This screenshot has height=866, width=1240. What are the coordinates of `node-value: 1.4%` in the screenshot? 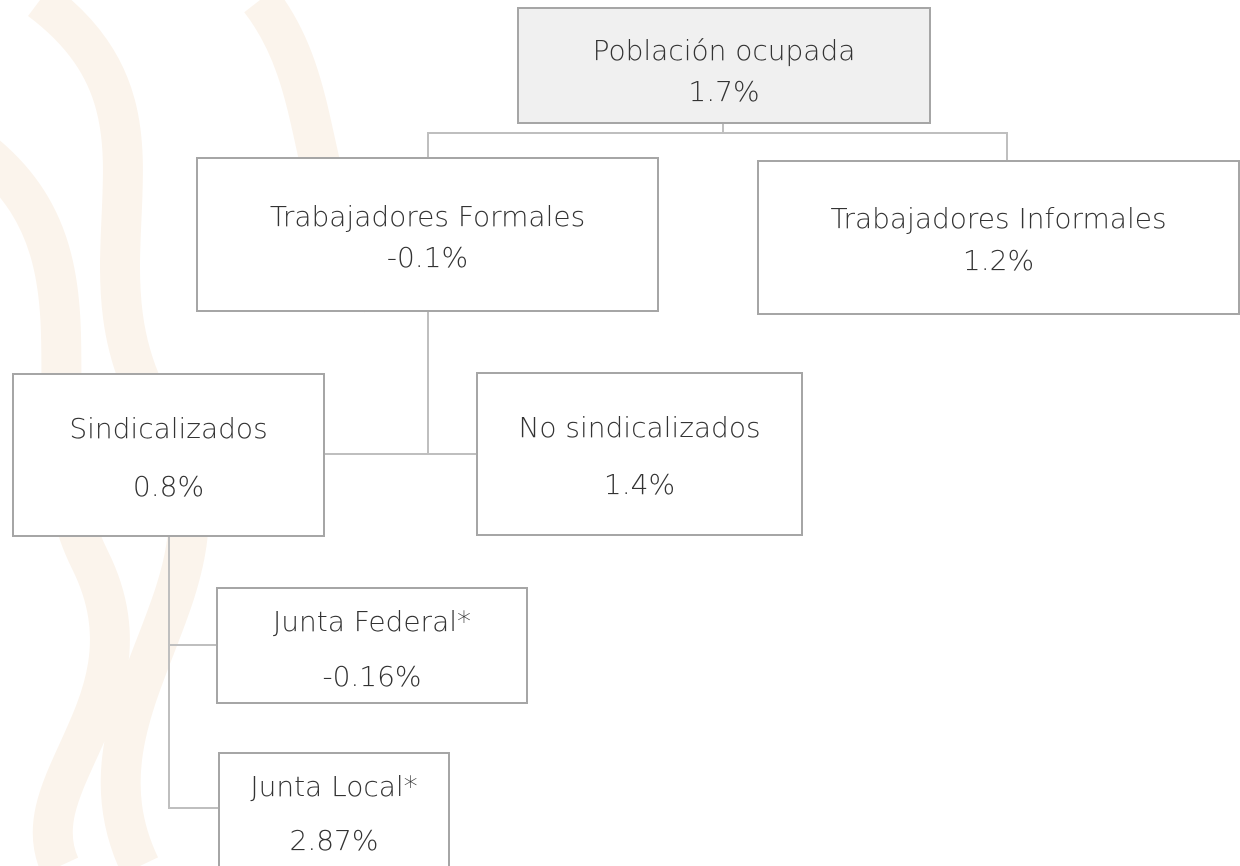 It's located at (639, 484).